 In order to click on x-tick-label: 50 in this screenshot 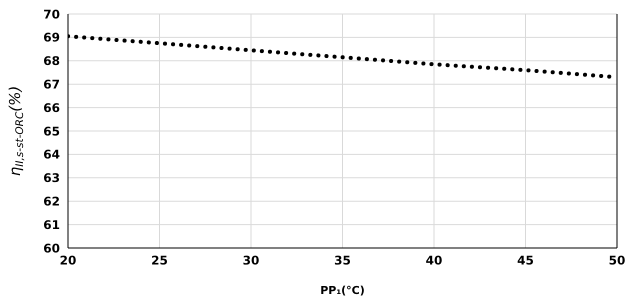, I will do `click(617, 261)`.